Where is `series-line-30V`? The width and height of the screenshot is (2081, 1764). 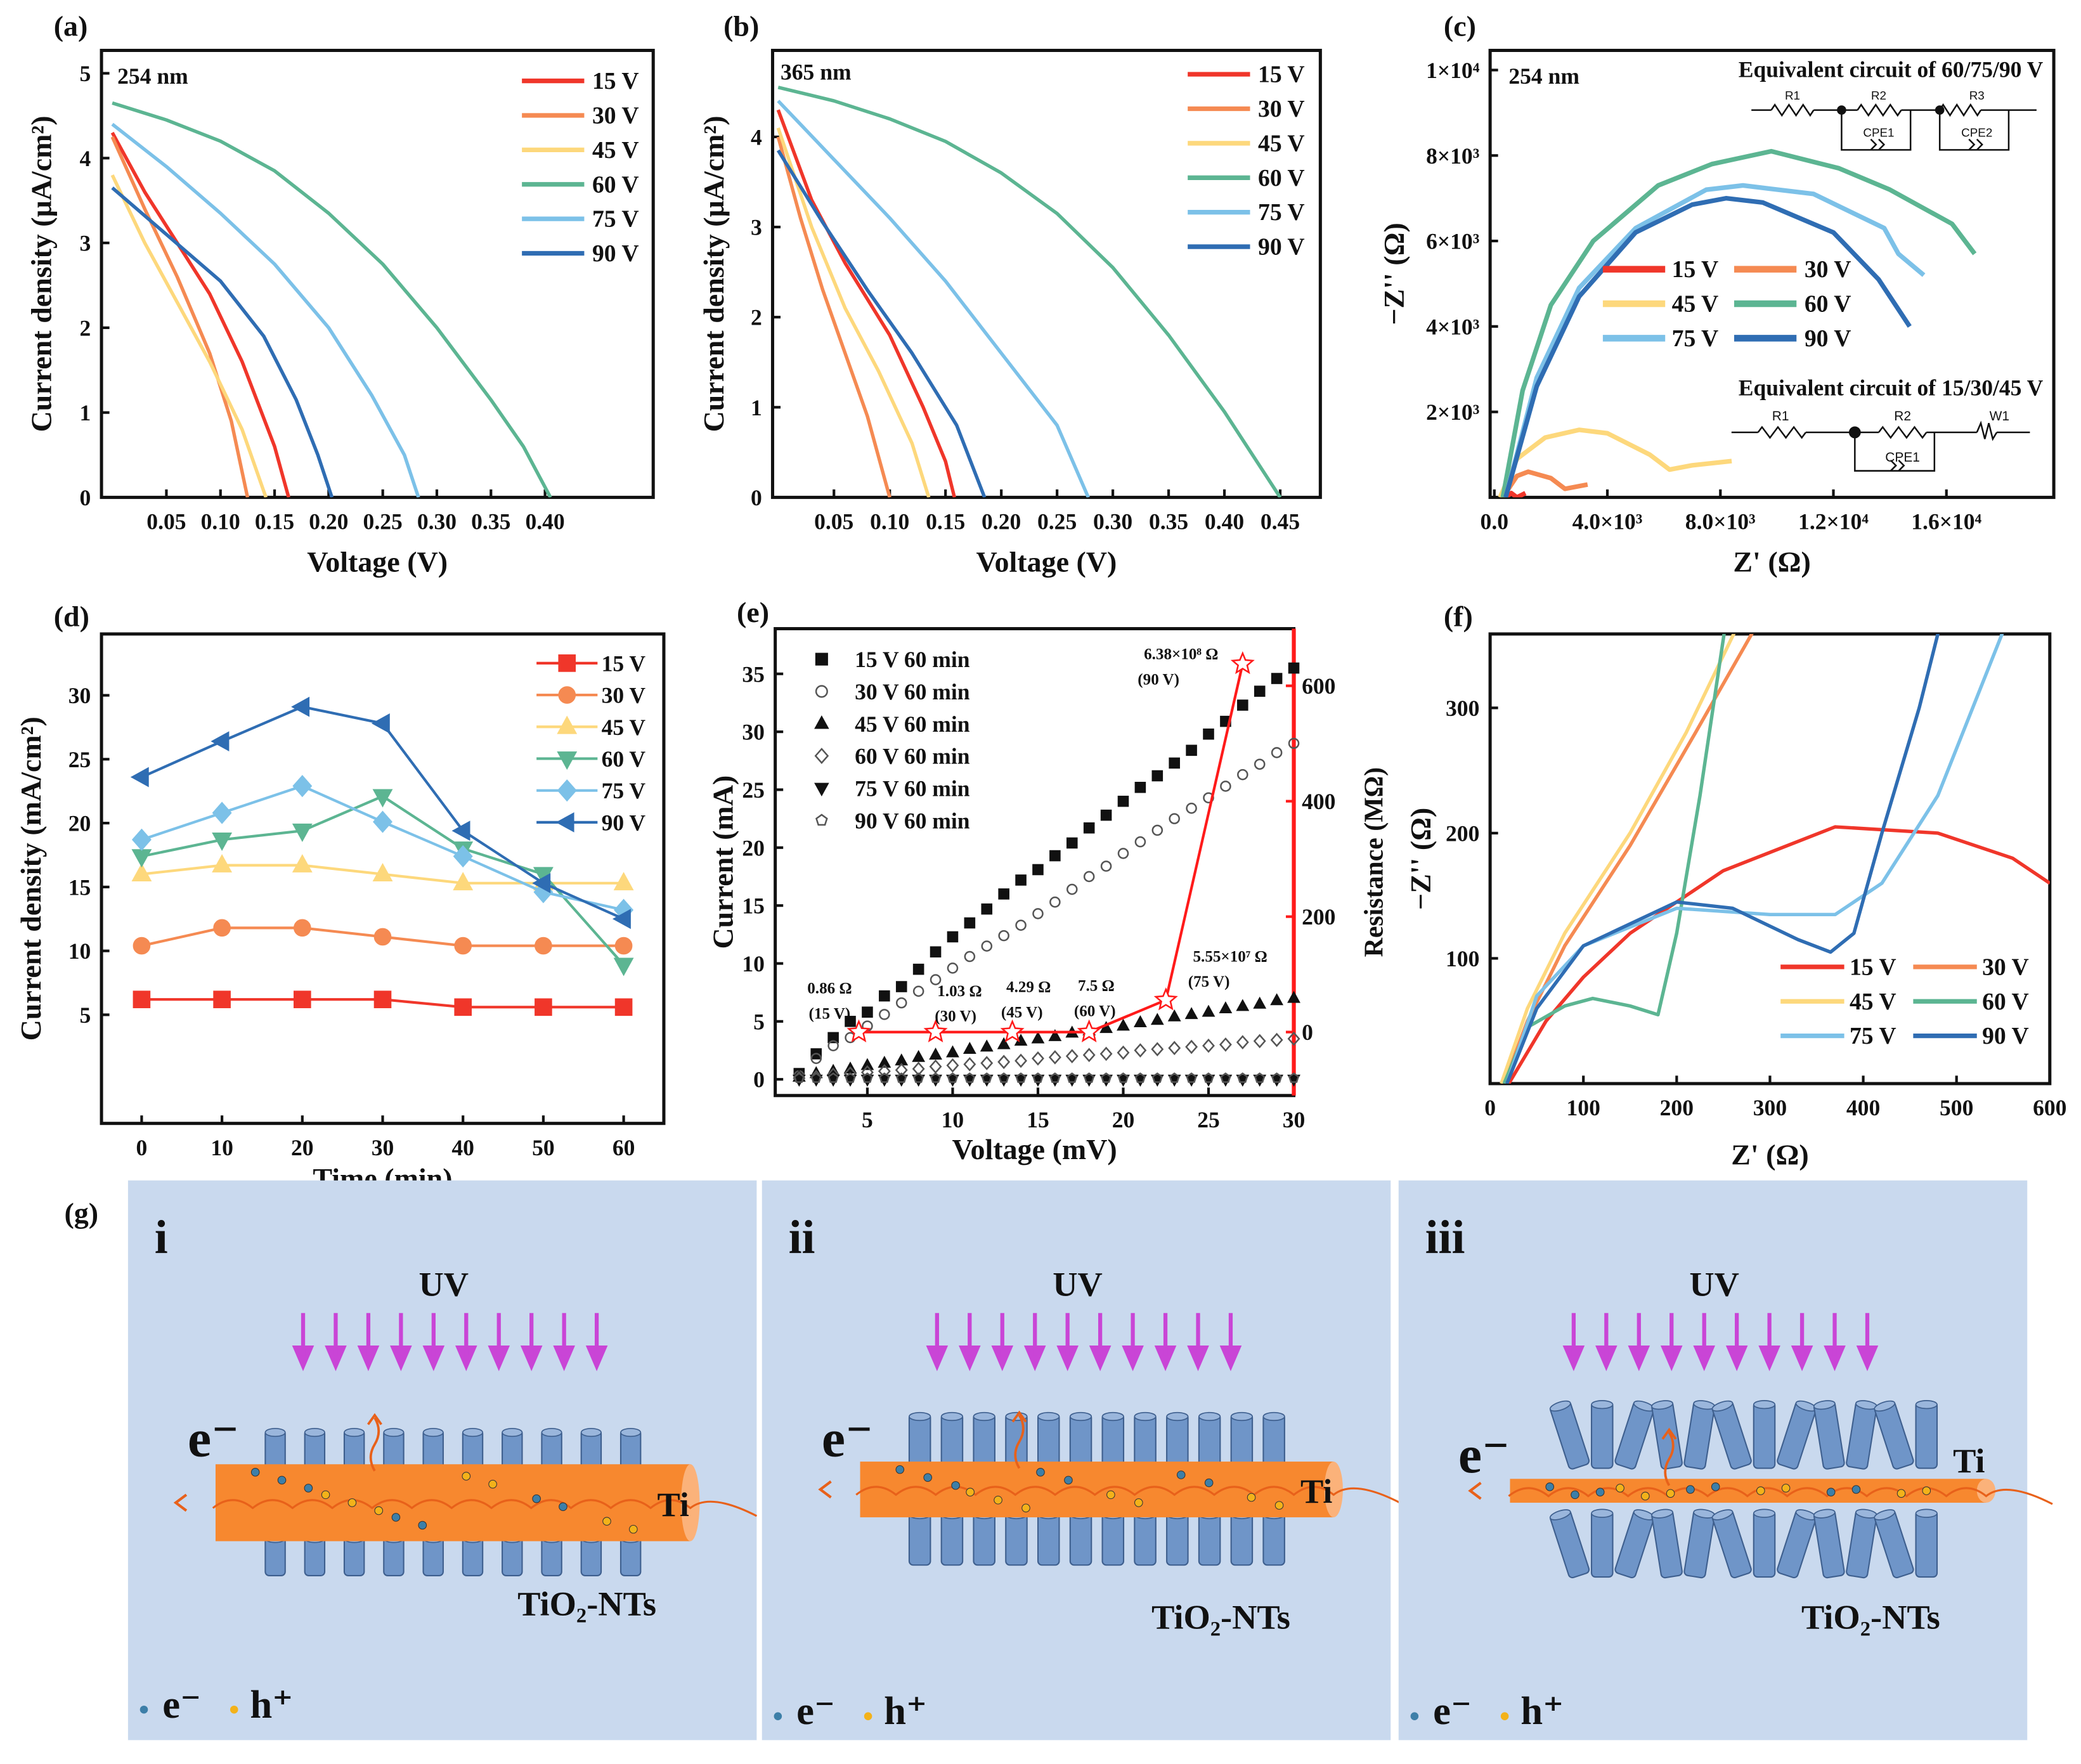 series-line-30V is located at coordinates (833, 317).